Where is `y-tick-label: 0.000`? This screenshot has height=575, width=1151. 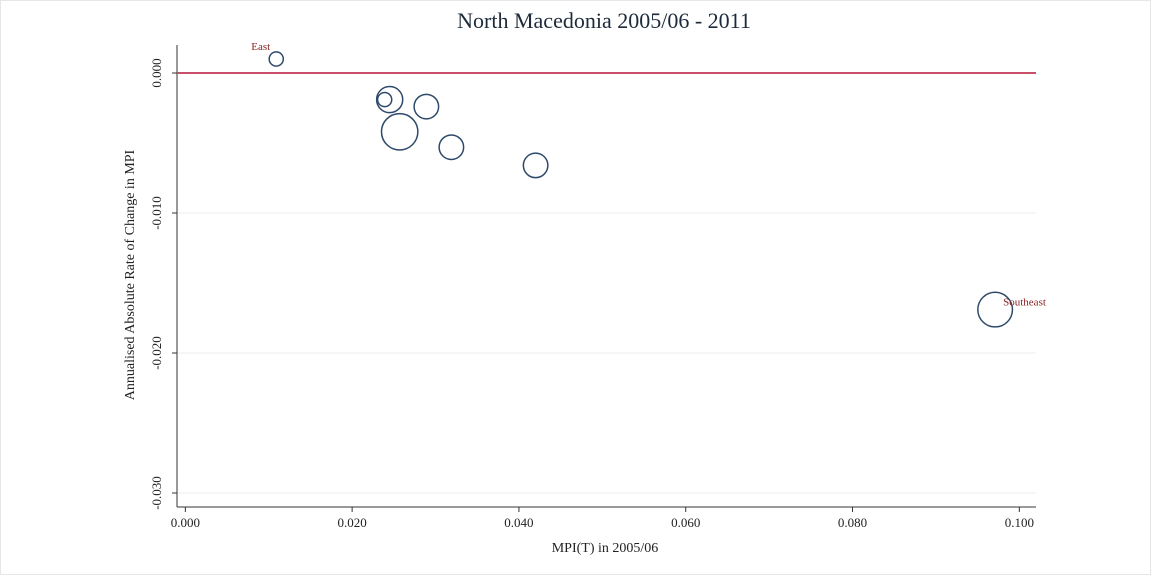
y-tick-label: 0.000 is located at coordinates (156, 72).